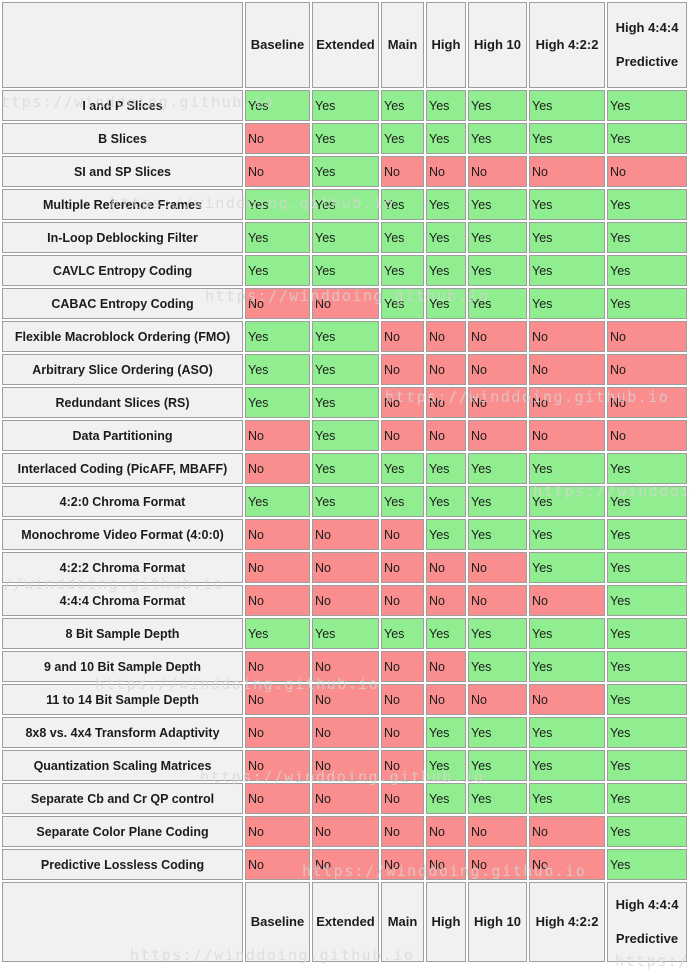 The width and height of the screenshot is (689, 970). Describe the element at coordinates (122, 402) in the screenshot. I see `feature-label-redundant-slices-rs: Redundant Slices (RS)` at that location.